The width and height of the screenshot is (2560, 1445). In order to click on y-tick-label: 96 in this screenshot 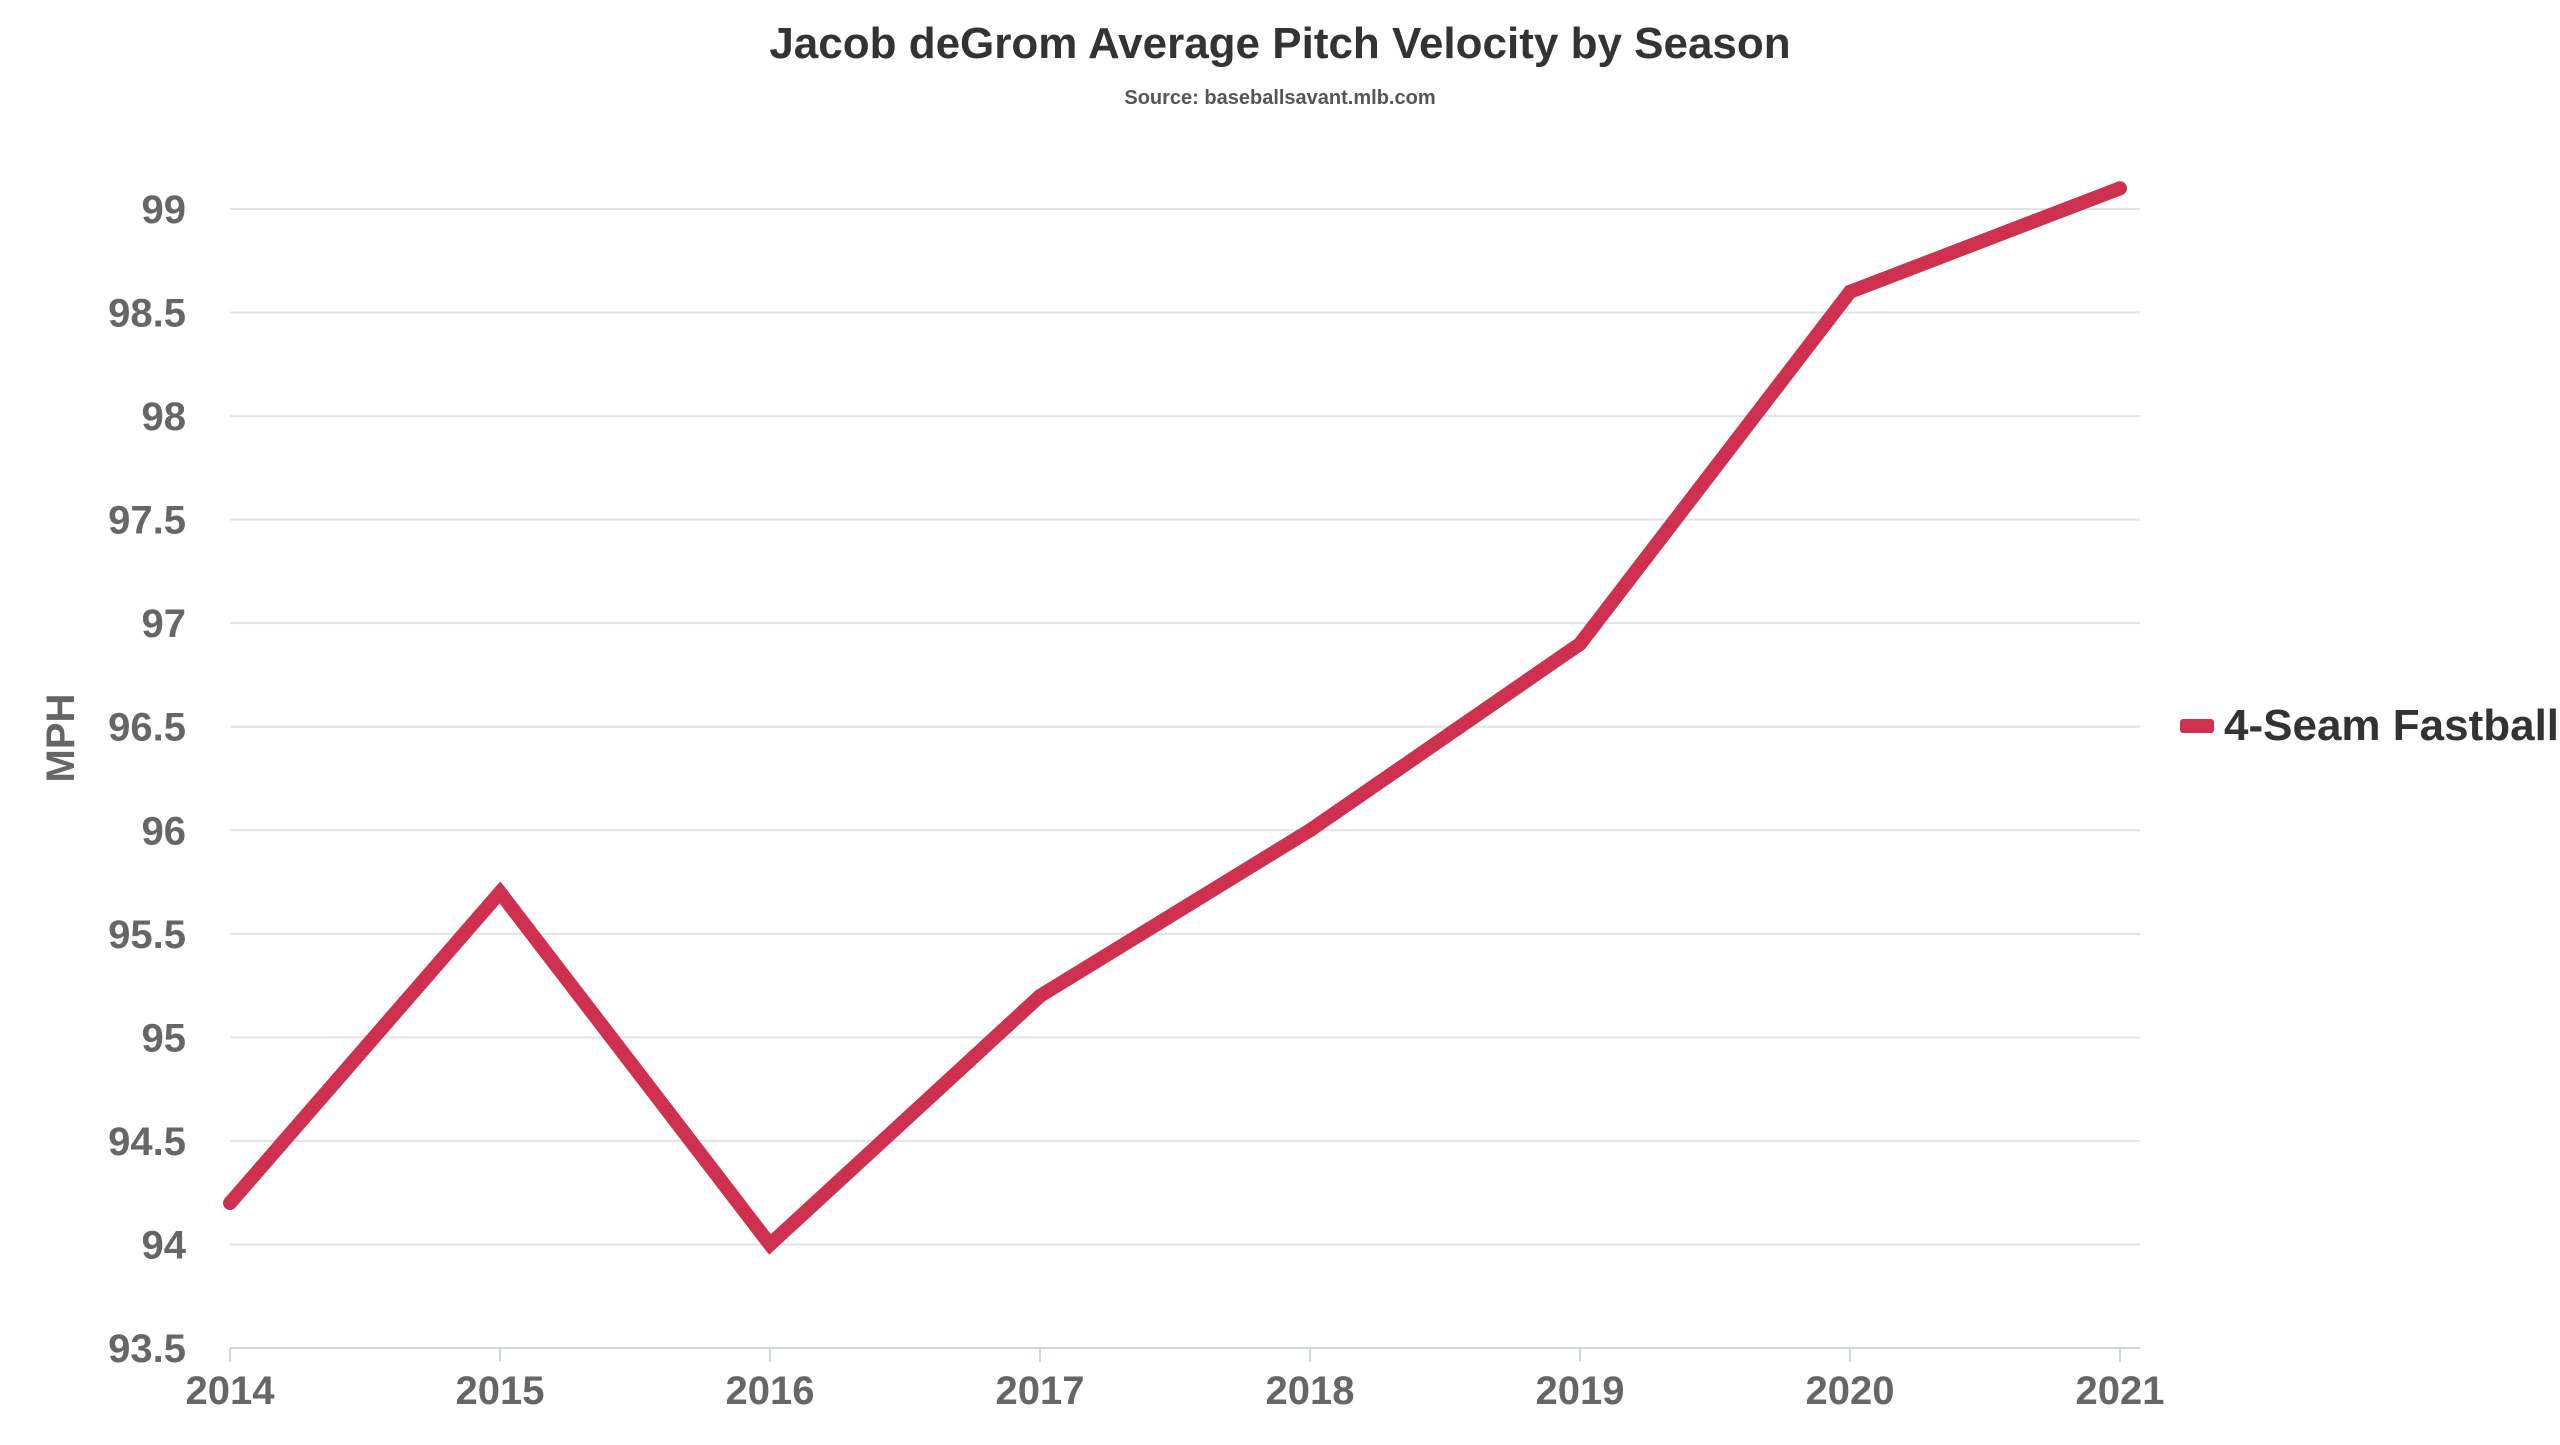, I will do `click(164, 831)`.